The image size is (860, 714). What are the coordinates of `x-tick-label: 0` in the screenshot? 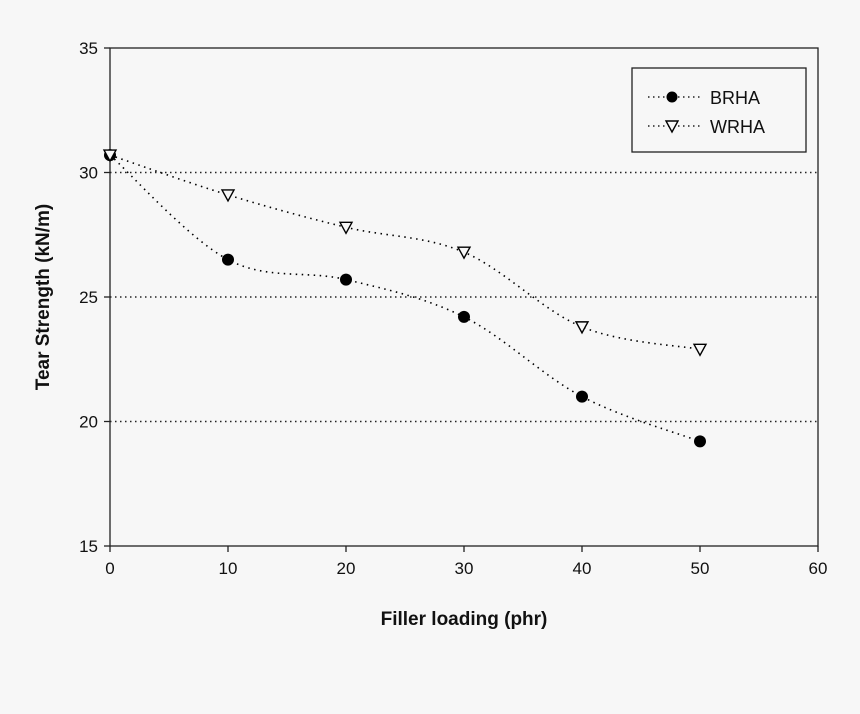 It's located at (109, 568).